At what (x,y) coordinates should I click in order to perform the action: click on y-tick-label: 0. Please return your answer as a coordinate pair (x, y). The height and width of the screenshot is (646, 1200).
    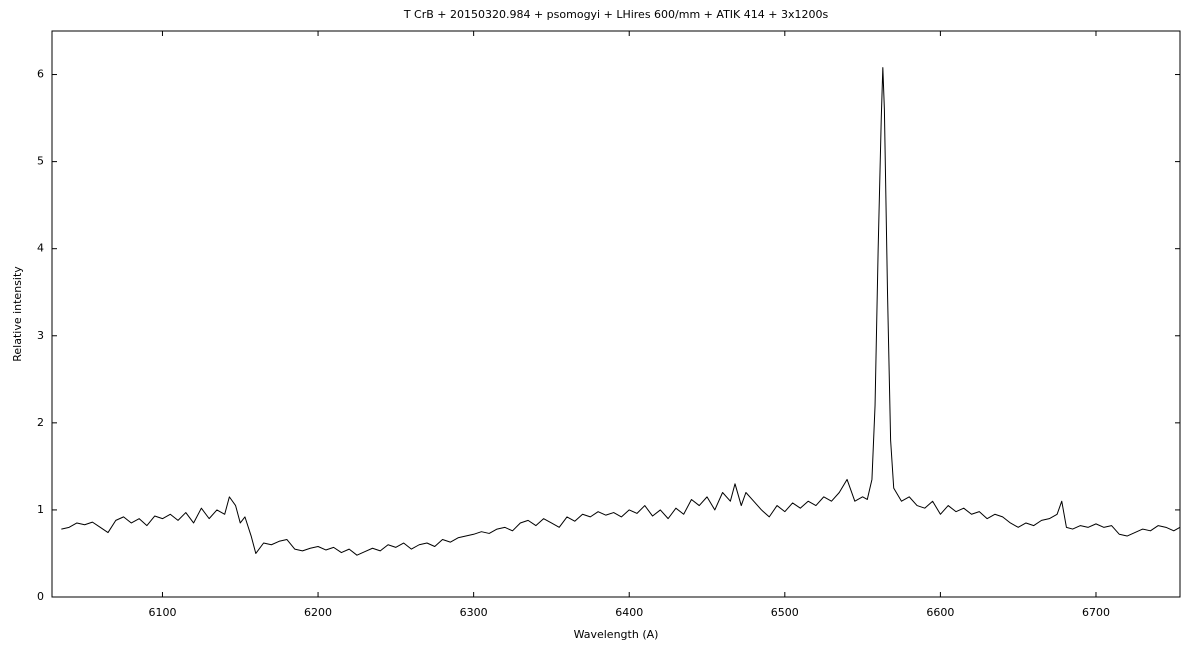
    Looking at the image, I should click on (40, 596).